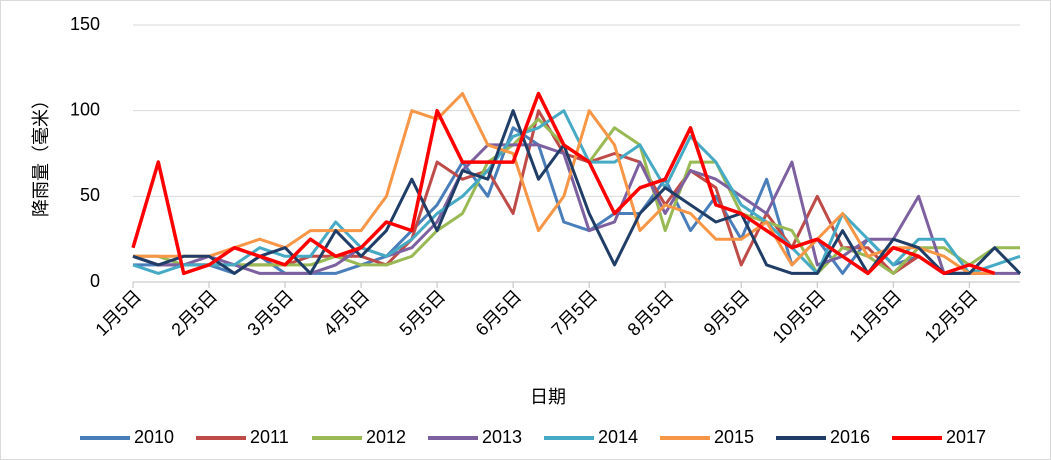  What do you see at coordinates (85, 24) in the screenshot?
I see `y-tick-label: 150` at bounding box center [85, 24].